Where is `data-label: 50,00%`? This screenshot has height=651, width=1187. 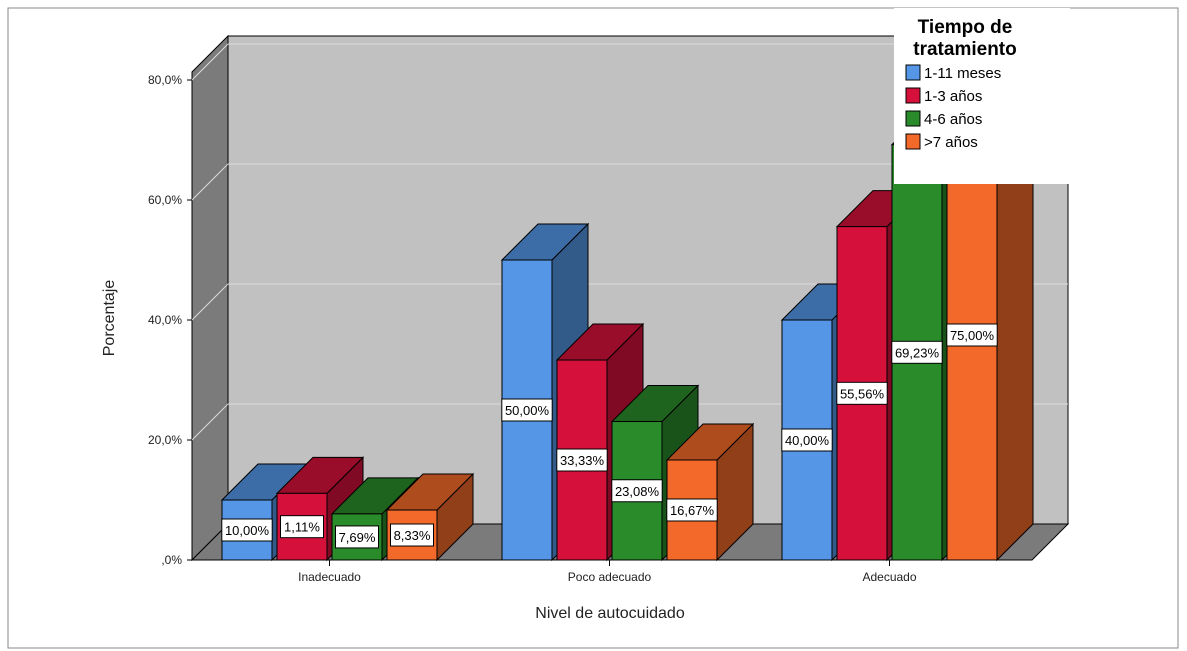 data-label: 50,00% is located at coordinates (527, 410).